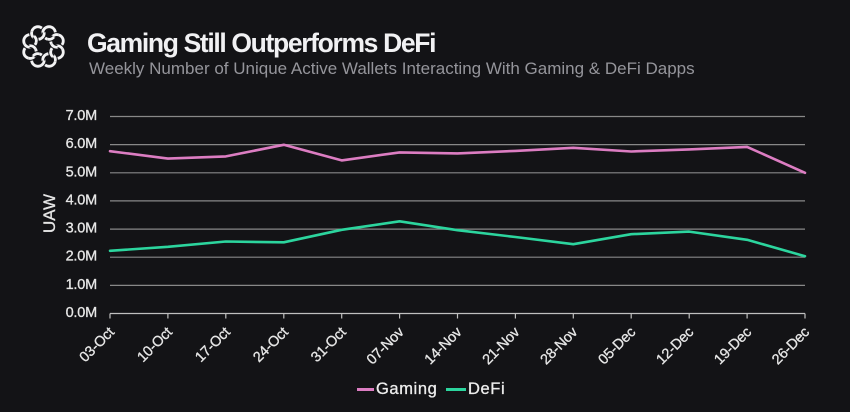 This screenshot has height=412, width=850. What do you see at coordinates (733, 347) in the screenshot?
I see `svg-text: 19-Dec` at bounding box center [733, 347].